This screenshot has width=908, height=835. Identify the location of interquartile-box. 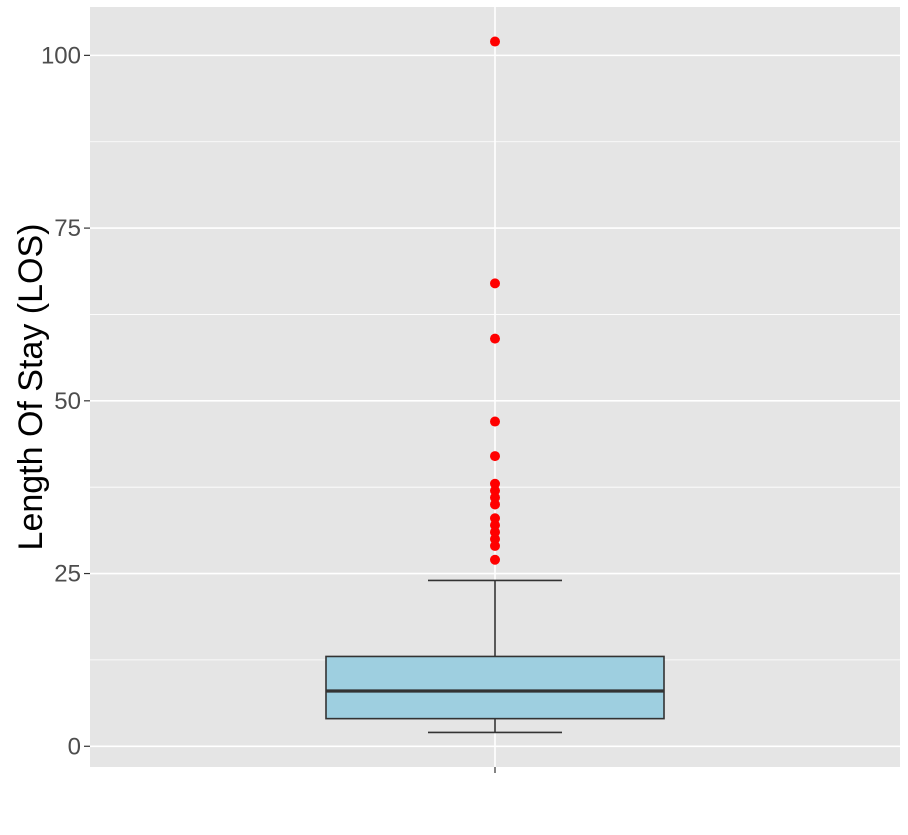
(495, 687).